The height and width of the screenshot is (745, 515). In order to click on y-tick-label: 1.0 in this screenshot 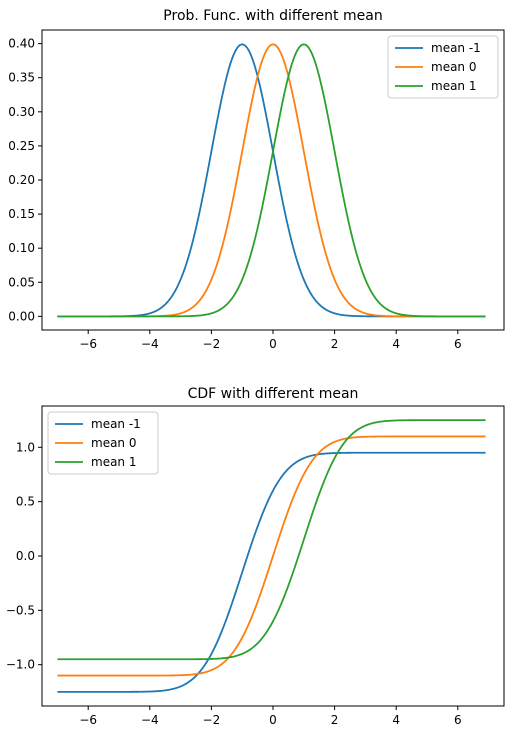, I will do `click(25, 447)`.